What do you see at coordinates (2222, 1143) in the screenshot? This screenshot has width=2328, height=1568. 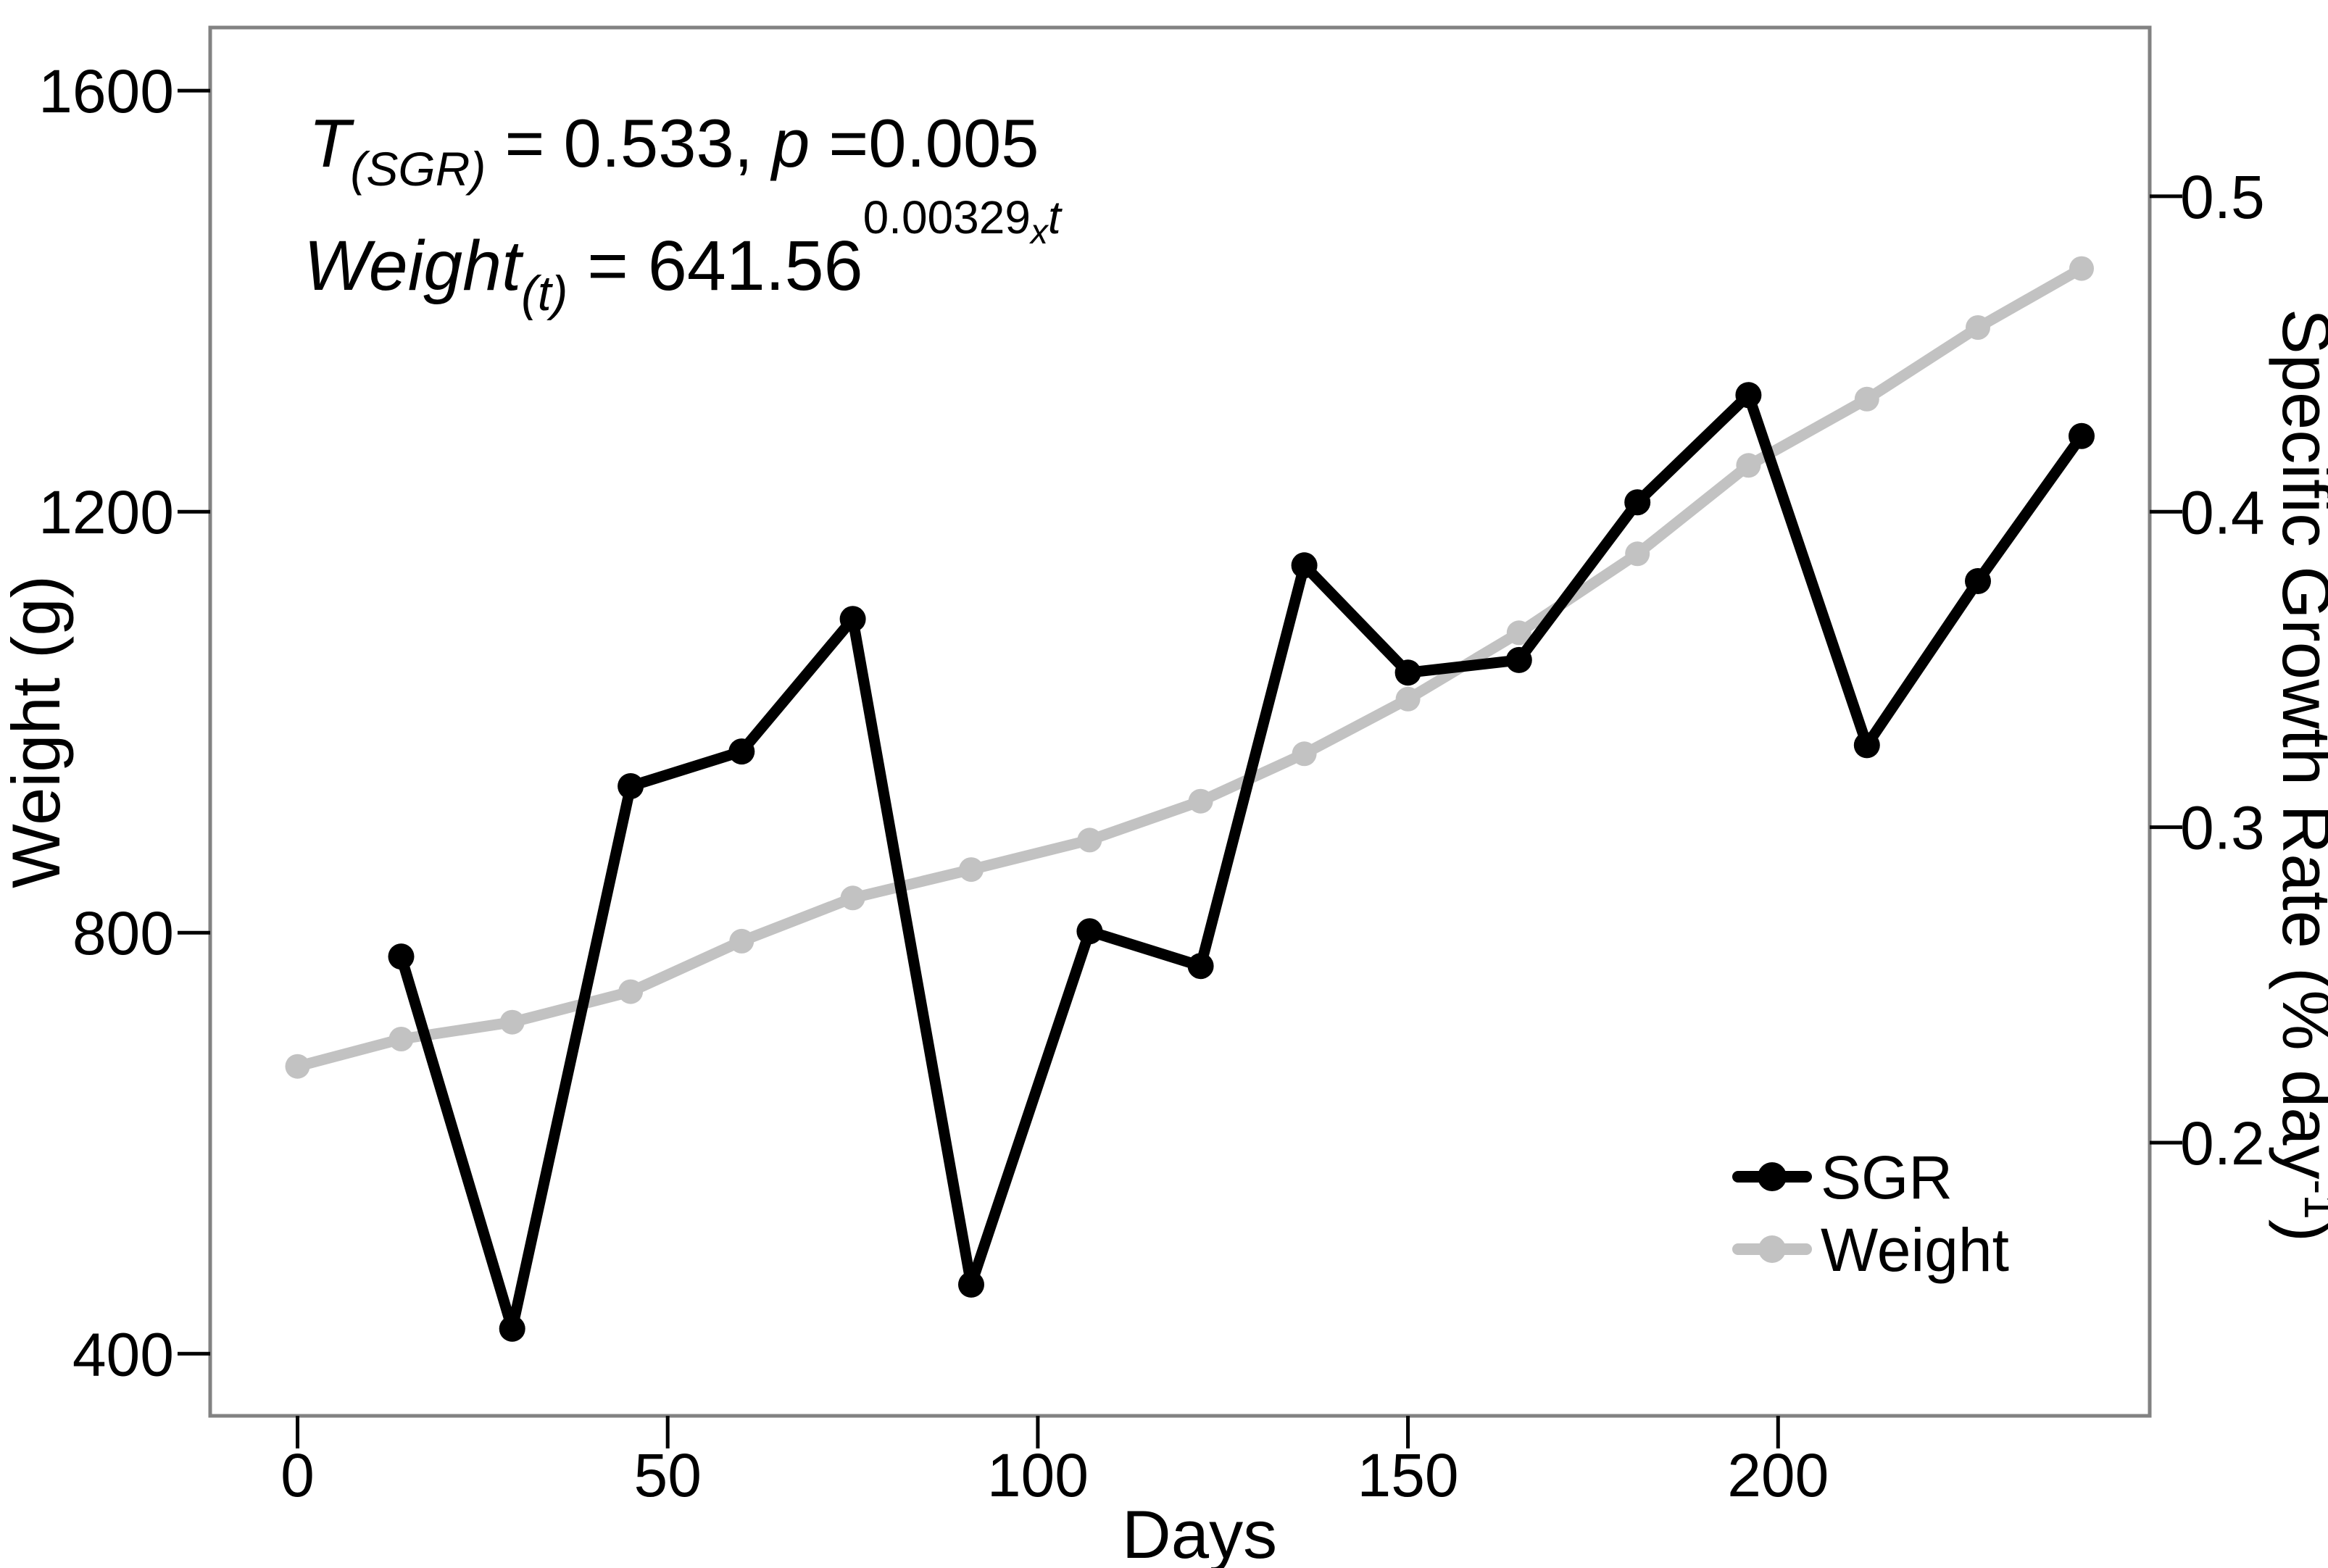 I see `y-right-tick-label: 0.2` at bounding box center [2222, 1143].